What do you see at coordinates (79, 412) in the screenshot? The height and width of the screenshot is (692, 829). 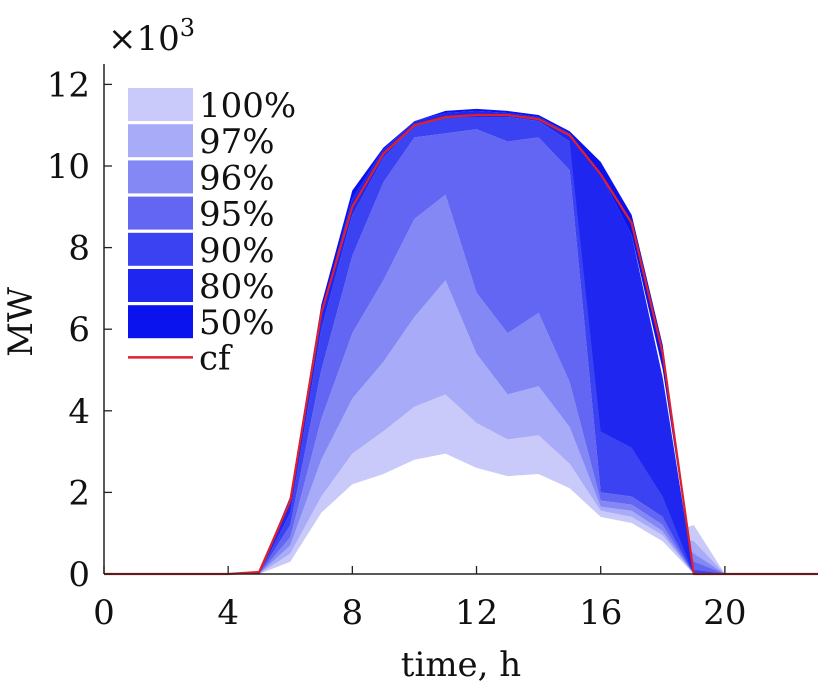 I see `y-tick-label: 4` at bounding box center [79, 412].